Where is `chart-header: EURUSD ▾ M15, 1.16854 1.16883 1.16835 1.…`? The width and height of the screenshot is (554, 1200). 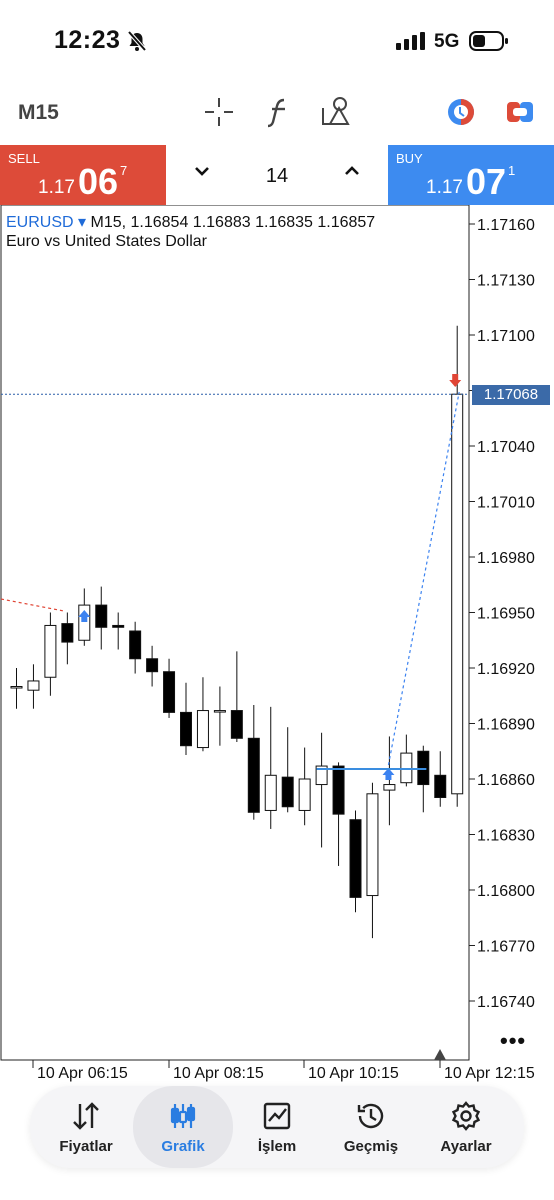 chart-header: EURUSD ▾ M15, 1.16854 1.16883 1.16835 1.… is located at coordinates (190, 222).